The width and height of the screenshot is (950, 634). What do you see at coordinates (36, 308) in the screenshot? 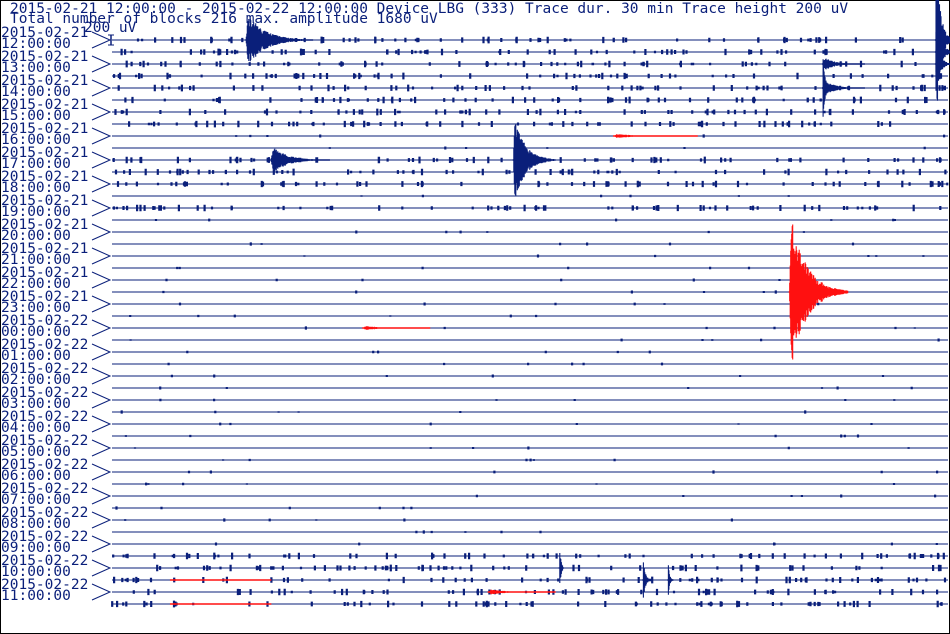
I see `hour-label-time: 23:00:00` at bounding box center [36, 308].